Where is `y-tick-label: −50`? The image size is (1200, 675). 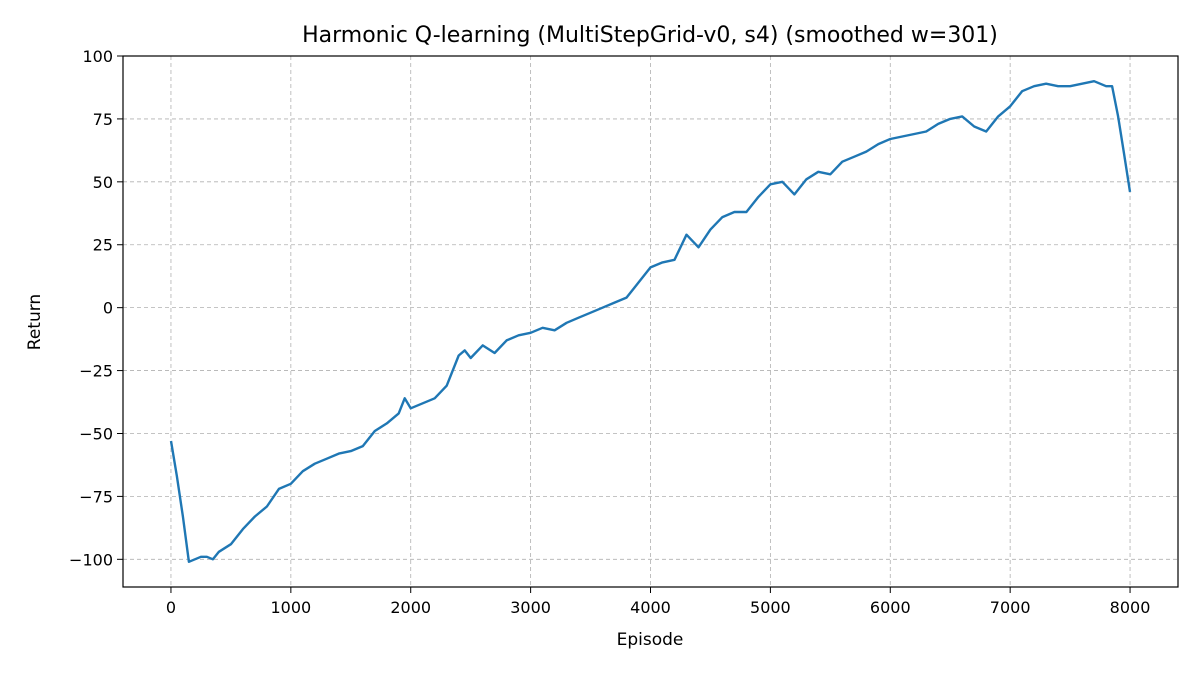 y-tick-label: −50 is located at coordinates (96, 433).